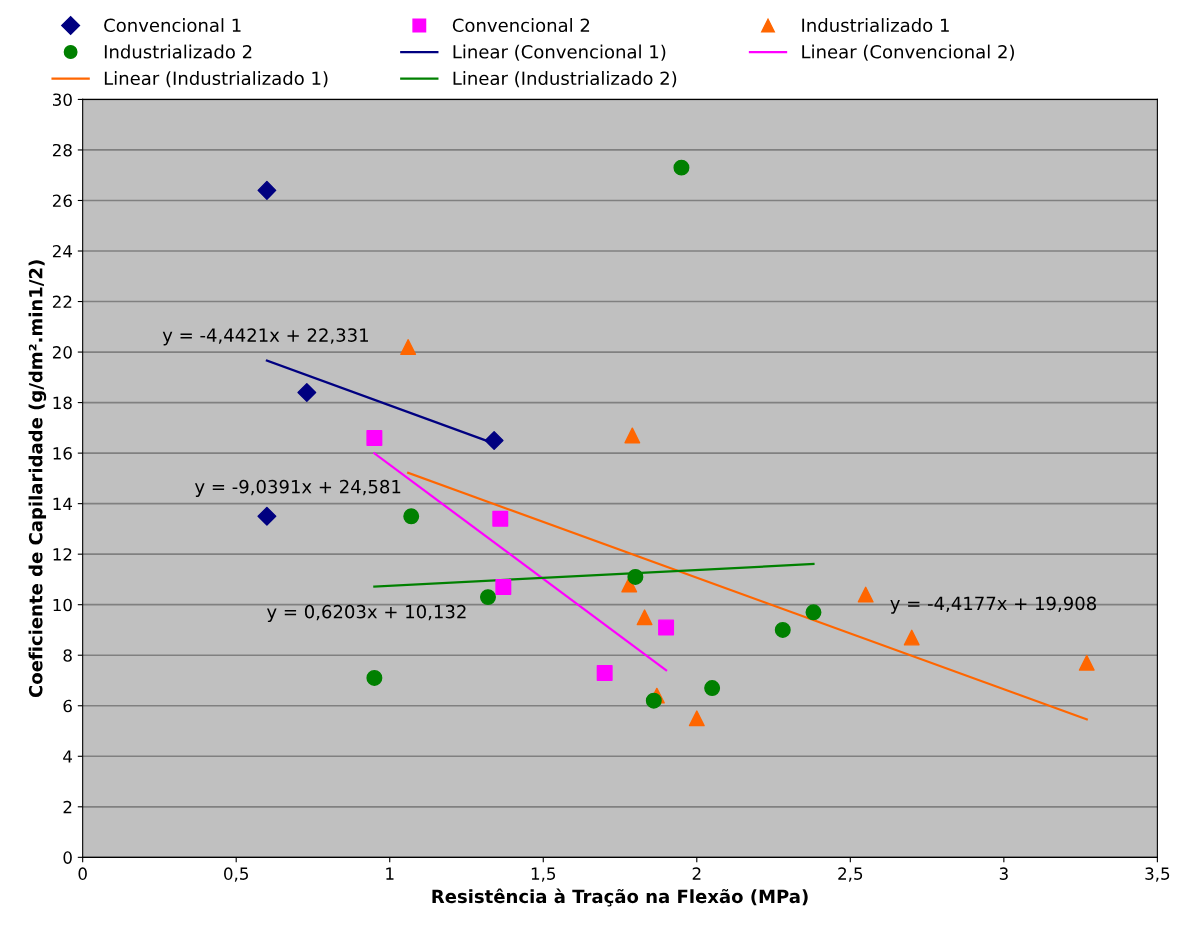 This screenshot has height=938, width=1181. Describe the element at coordinates (62, 301) in the screenshot. I see `y-tick-label: 22` at that location.